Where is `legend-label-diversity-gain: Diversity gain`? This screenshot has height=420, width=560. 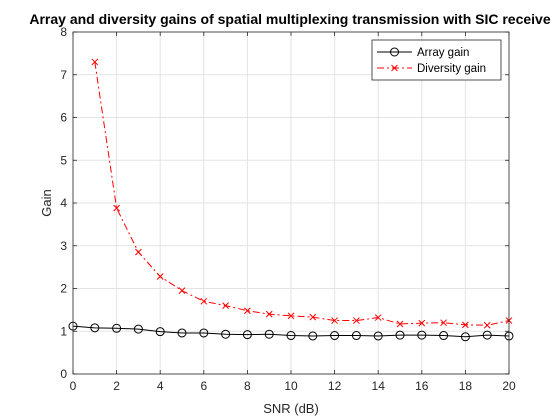
legend-label-diversity-gain: Diversity gain is located at coordinates (451, 69).